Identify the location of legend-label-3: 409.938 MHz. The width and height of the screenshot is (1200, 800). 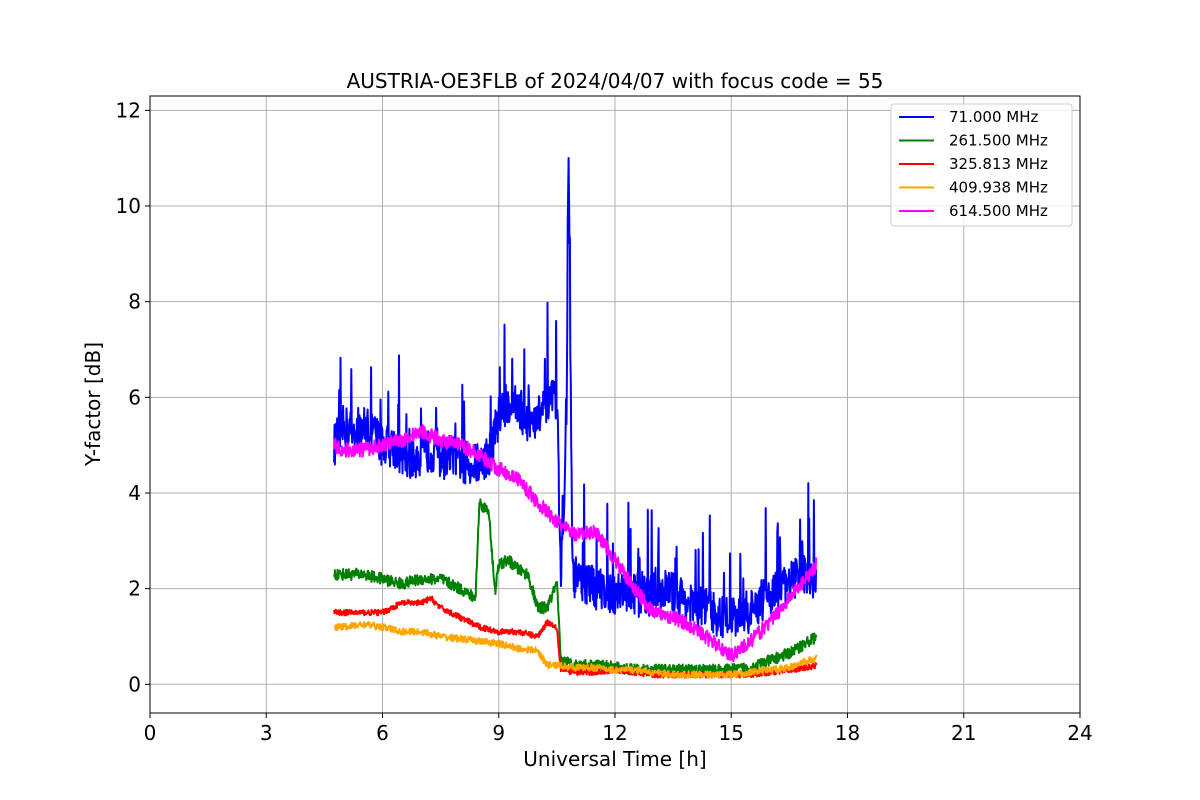
(998, 188).